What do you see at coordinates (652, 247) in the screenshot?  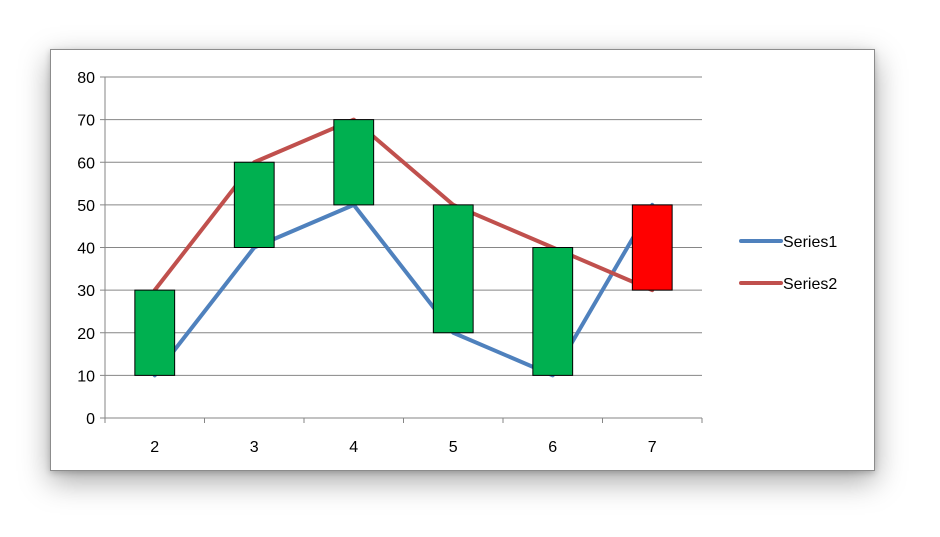 I see `down-bar` at bounding box center [652, 247].